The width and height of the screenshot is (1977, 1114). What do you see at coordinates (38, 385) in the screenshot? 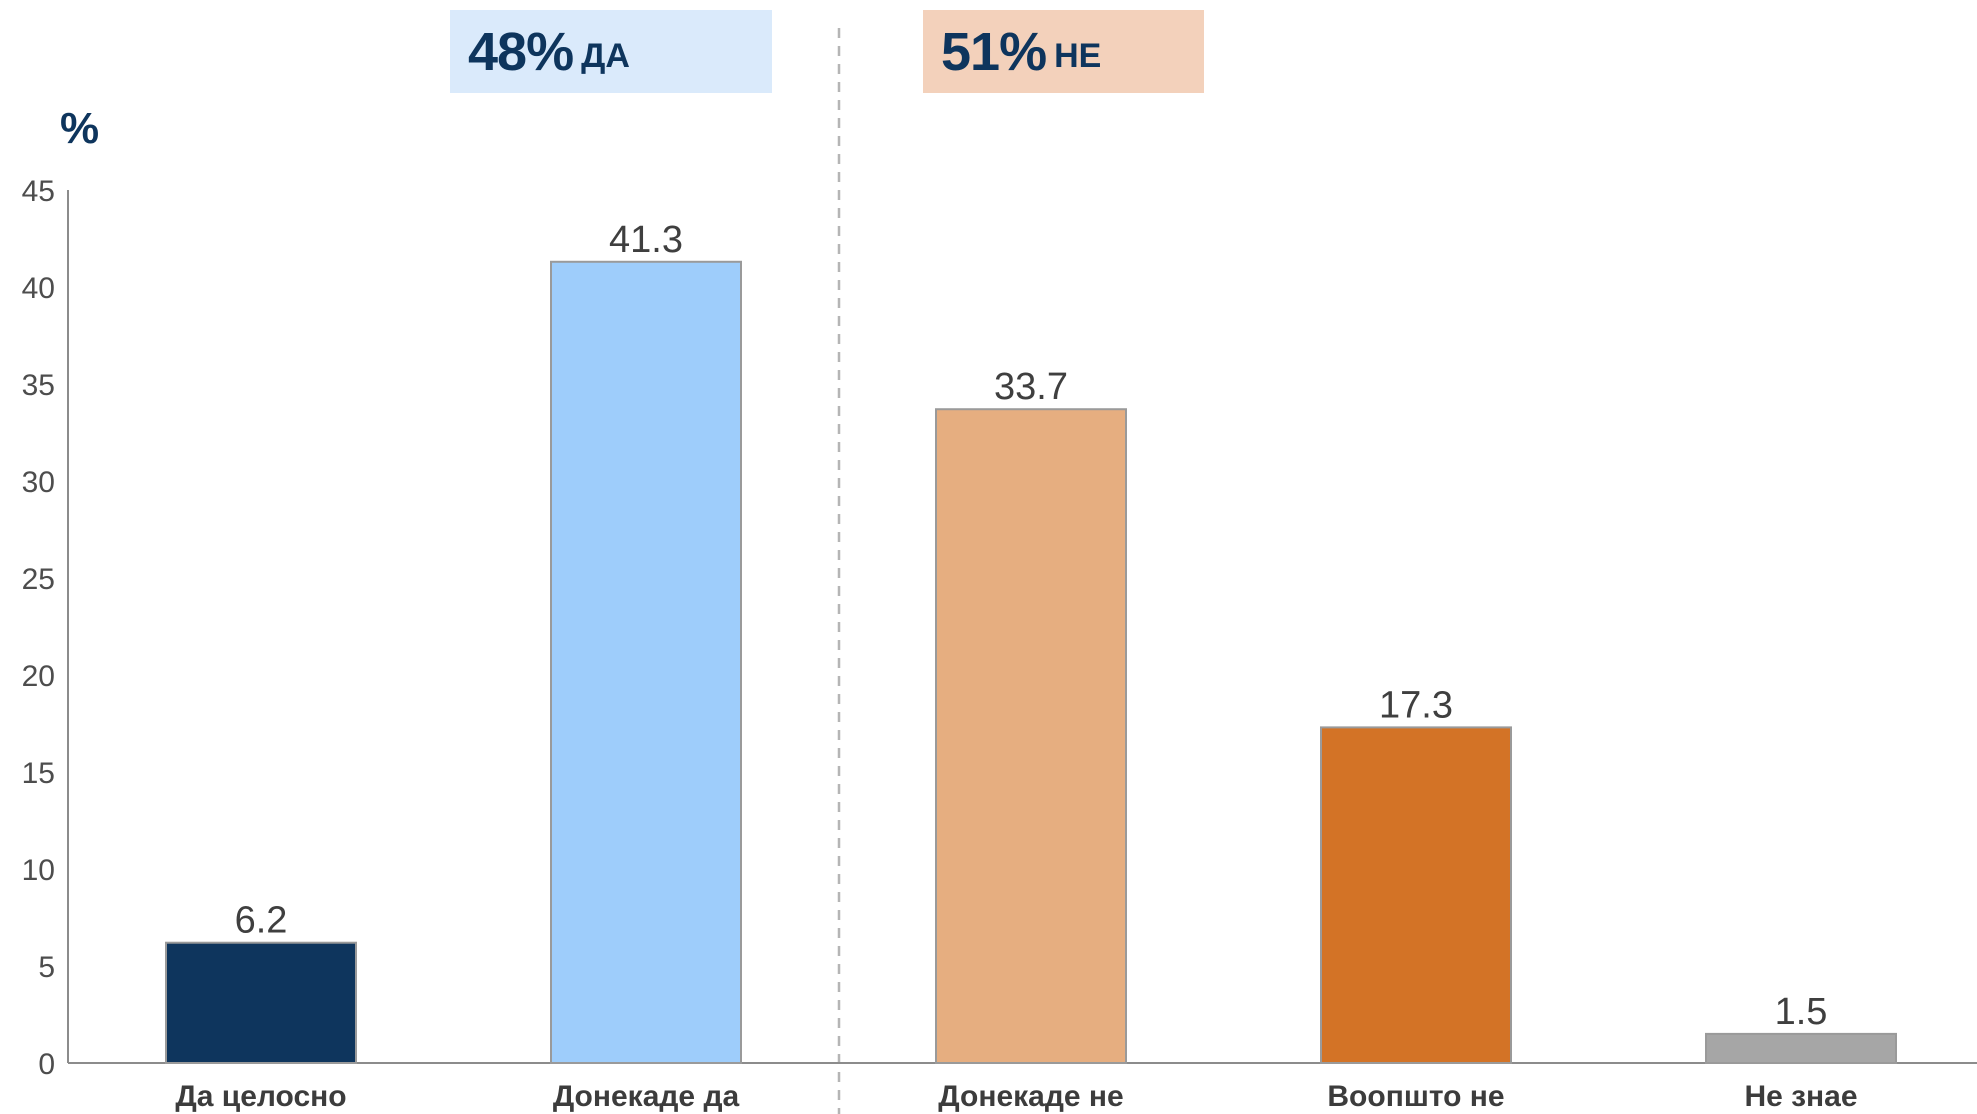
I see `y-tick-label: 35` at bounding box center [38, 385].